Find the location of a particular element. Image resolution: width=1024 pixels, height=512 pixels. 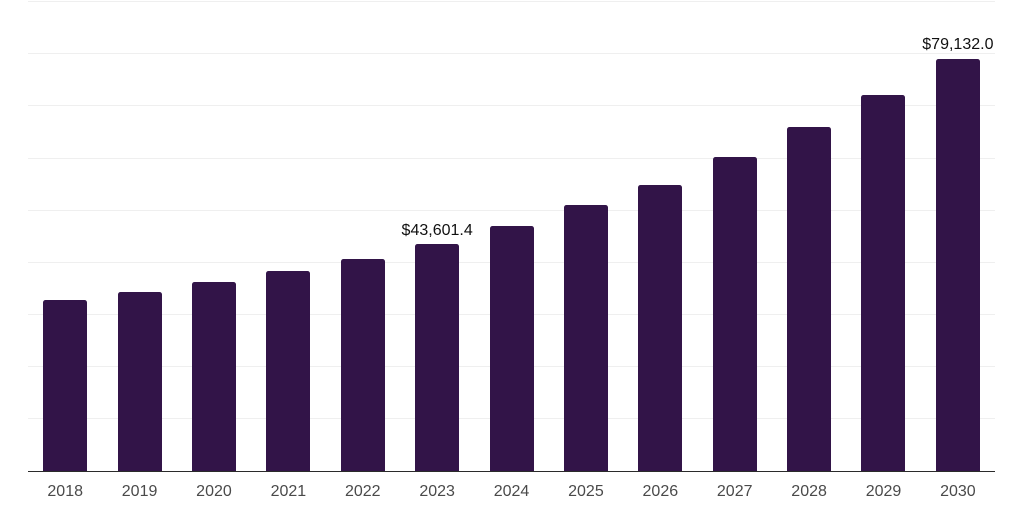

bar-2026 is located at coordinates (660, 328).